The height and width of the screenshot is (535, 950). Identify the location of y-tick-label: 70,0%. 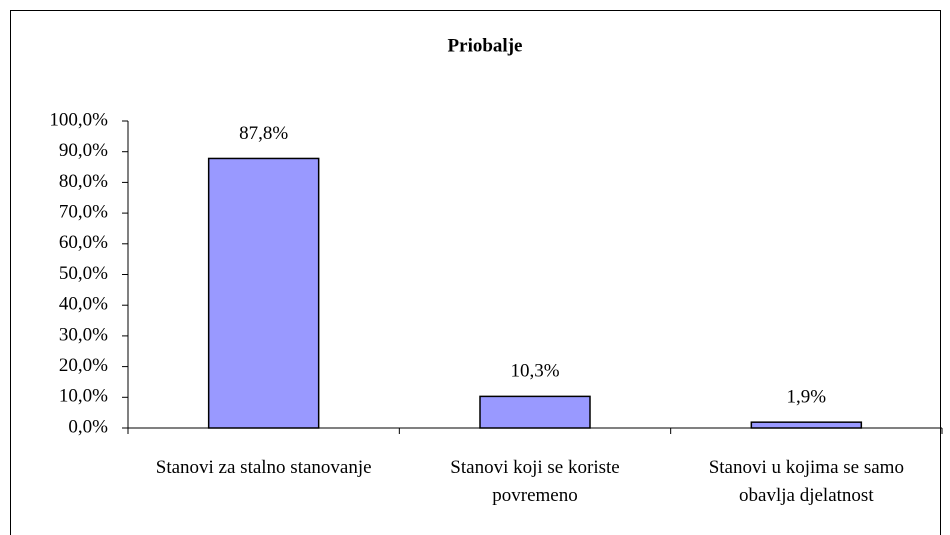
(83, 211).